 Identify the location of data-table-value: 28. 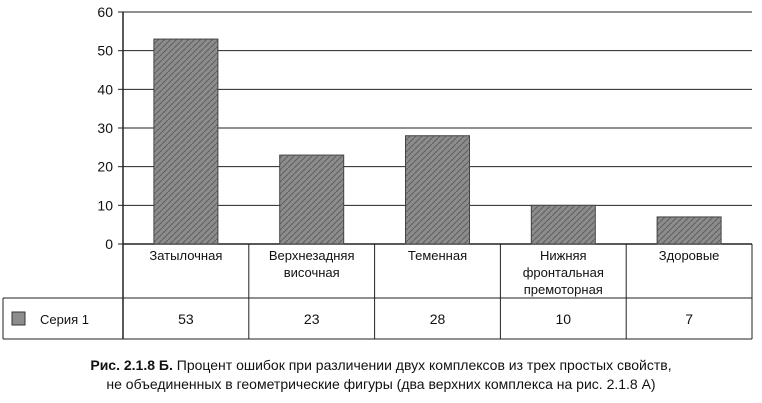
(438, 319).